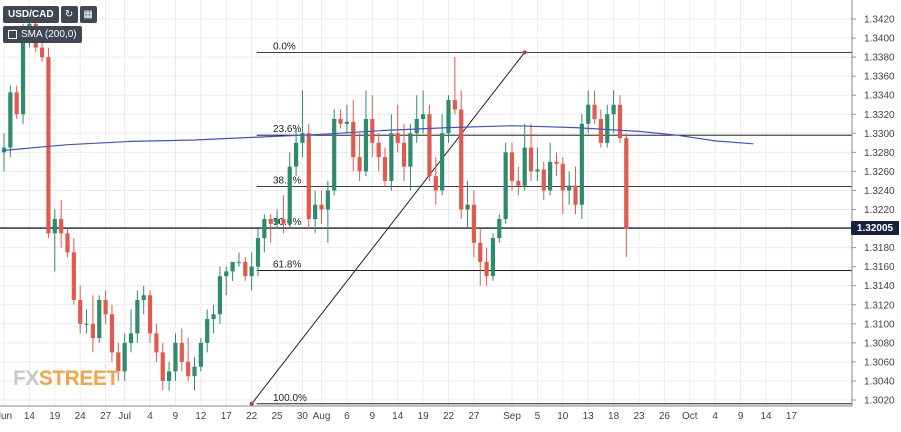  What do you see at coordinates (6, 416) in the screenshot?
I see `x-tick-label: Jun` at bounding box center [6, 416].